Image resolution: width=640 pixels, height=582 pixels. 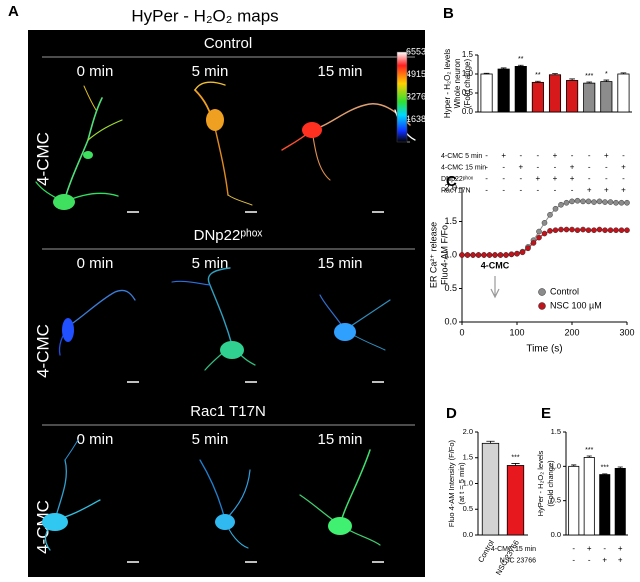 I want to click on colorbar-label: 16384, so click(x=418, y=119).